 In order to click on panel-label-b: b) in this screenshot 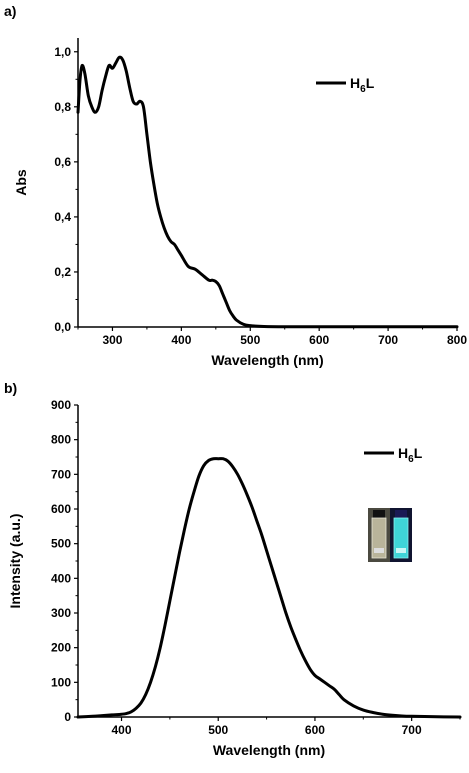, I will do `click(10, 388)`.